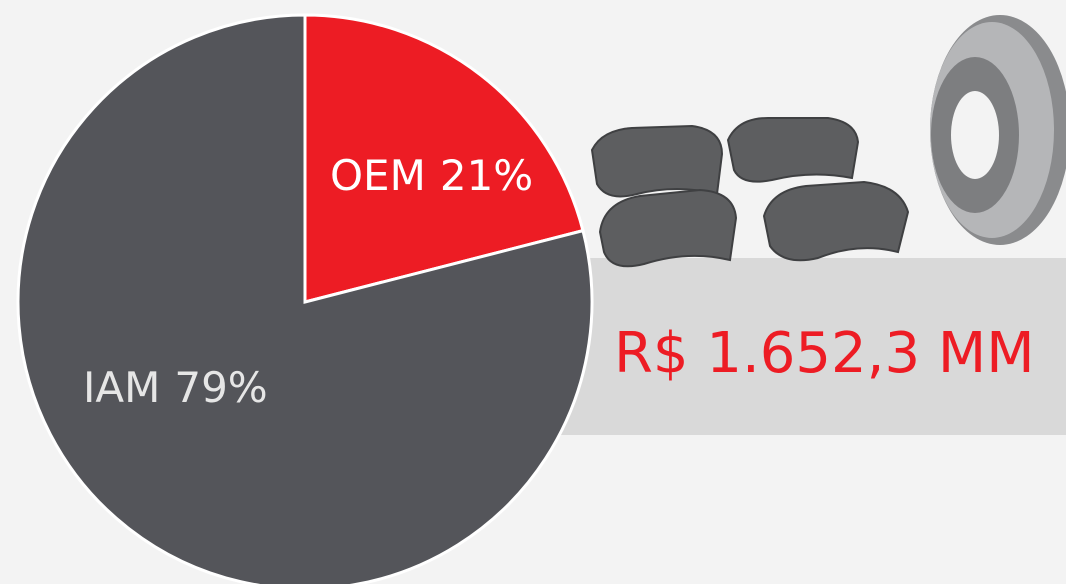  I want to click on slice-label: IAM 79%, so click(175, 387).